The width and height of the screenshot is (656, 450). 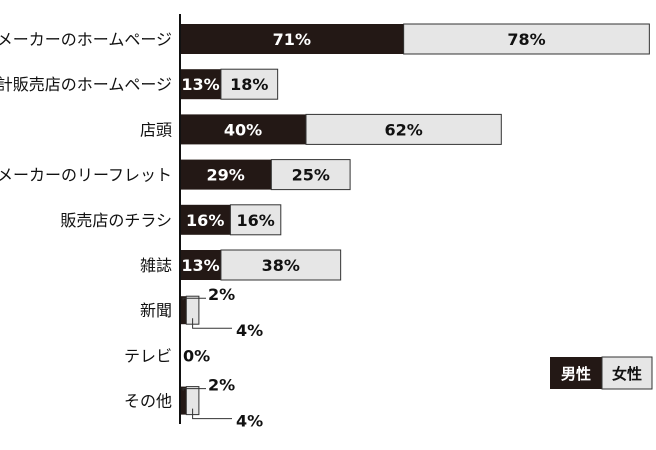 I want to click on legend-female-swatch, so click(x=627, y=373).